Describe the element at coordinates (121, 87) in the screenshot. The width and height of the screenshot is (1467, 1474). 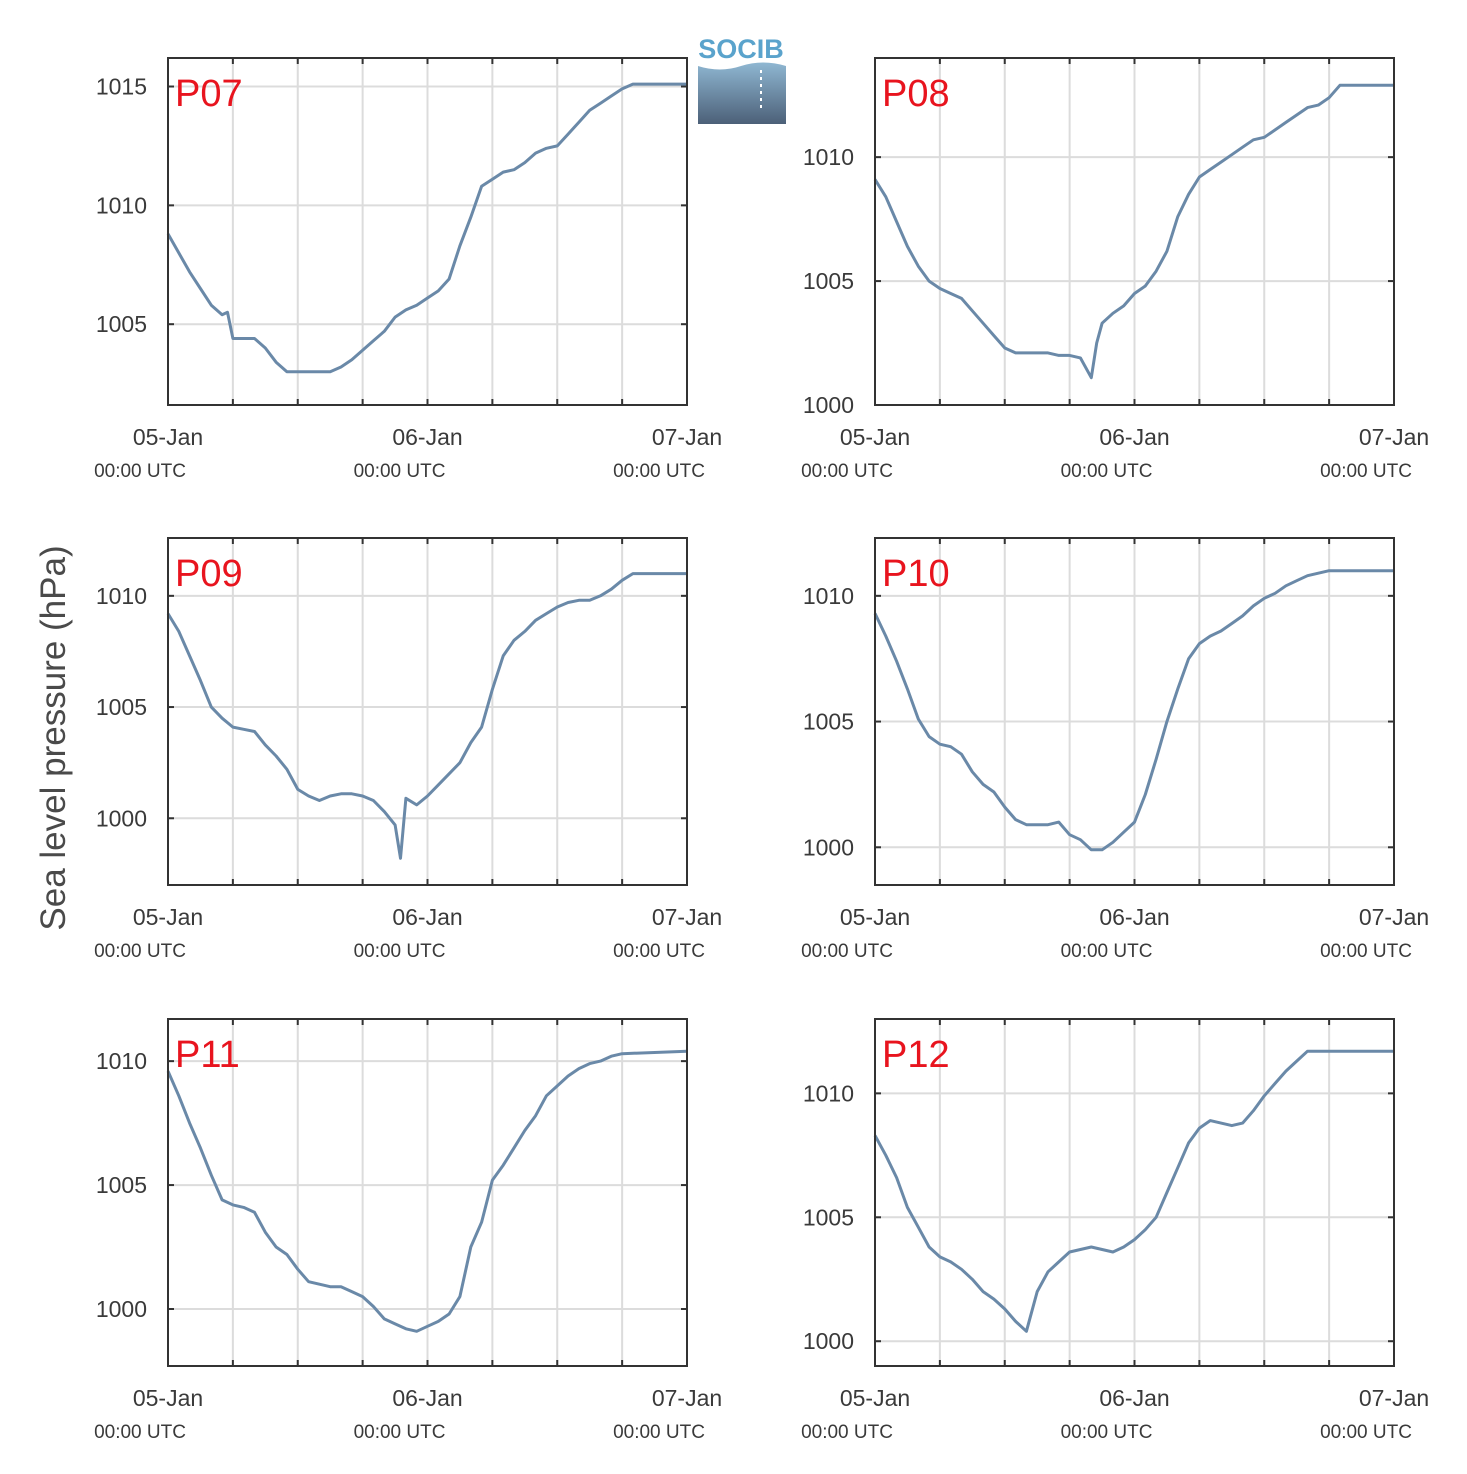
I see `y-tick-label: 1015` at that location.